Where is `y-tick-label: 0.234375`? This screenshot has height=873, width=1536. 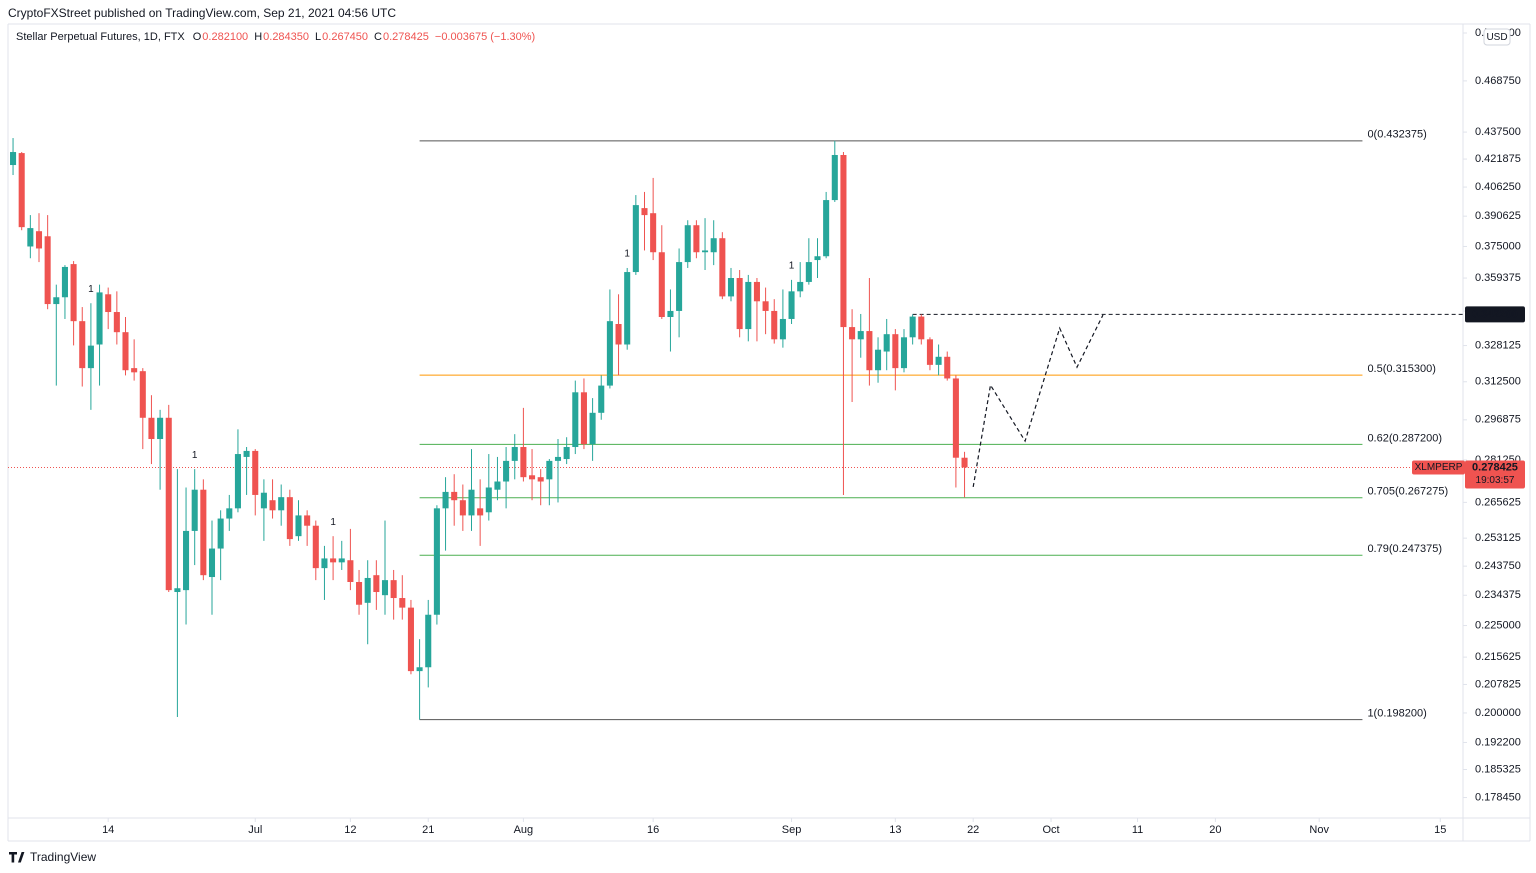 y-tick-label: 0.234375 is located at coordinates (1498, 595).